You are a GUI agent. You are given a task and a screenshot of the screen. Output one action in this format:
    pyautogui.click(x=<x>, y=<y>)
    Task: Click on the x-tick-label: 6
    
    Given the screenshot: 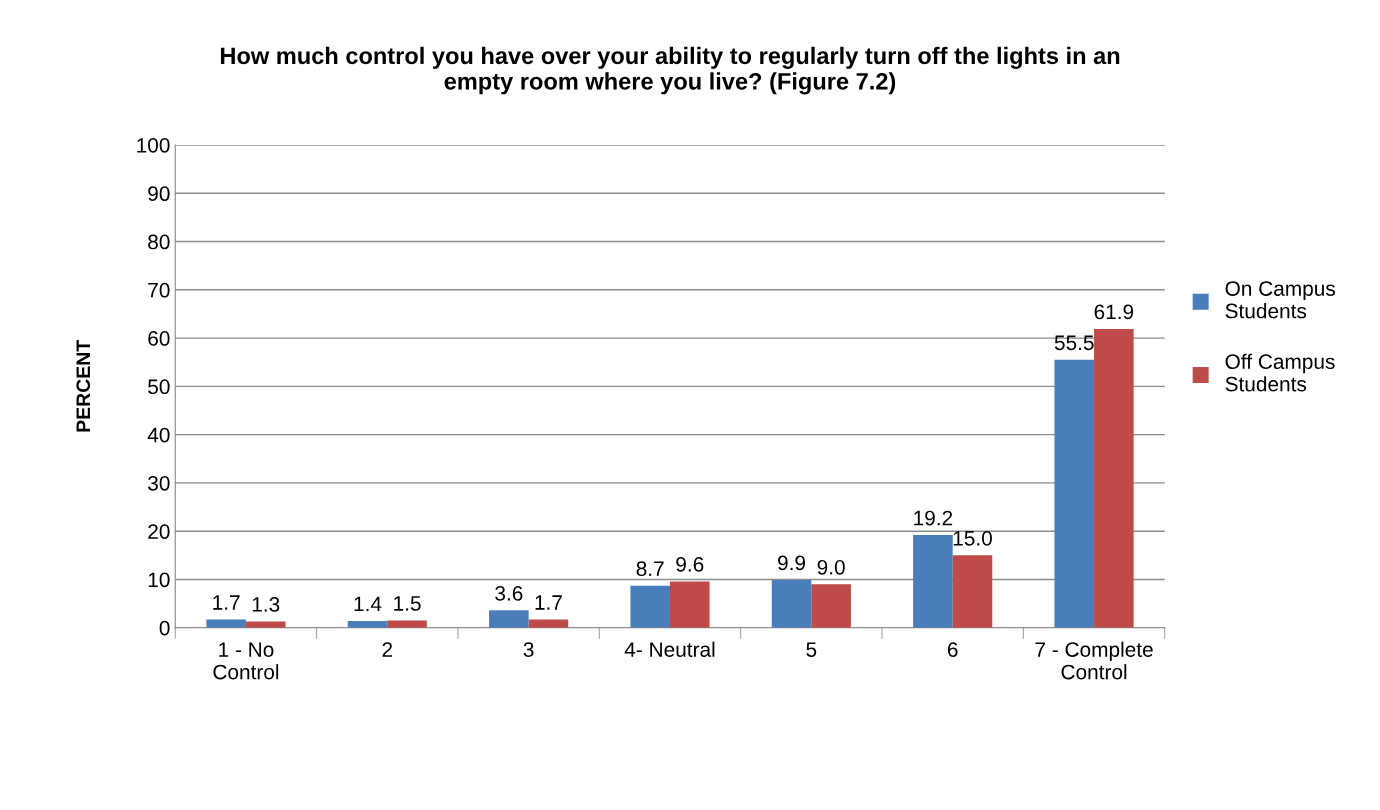 What is the action you would take?
    pyautogui.click(x=952, y=649)
    